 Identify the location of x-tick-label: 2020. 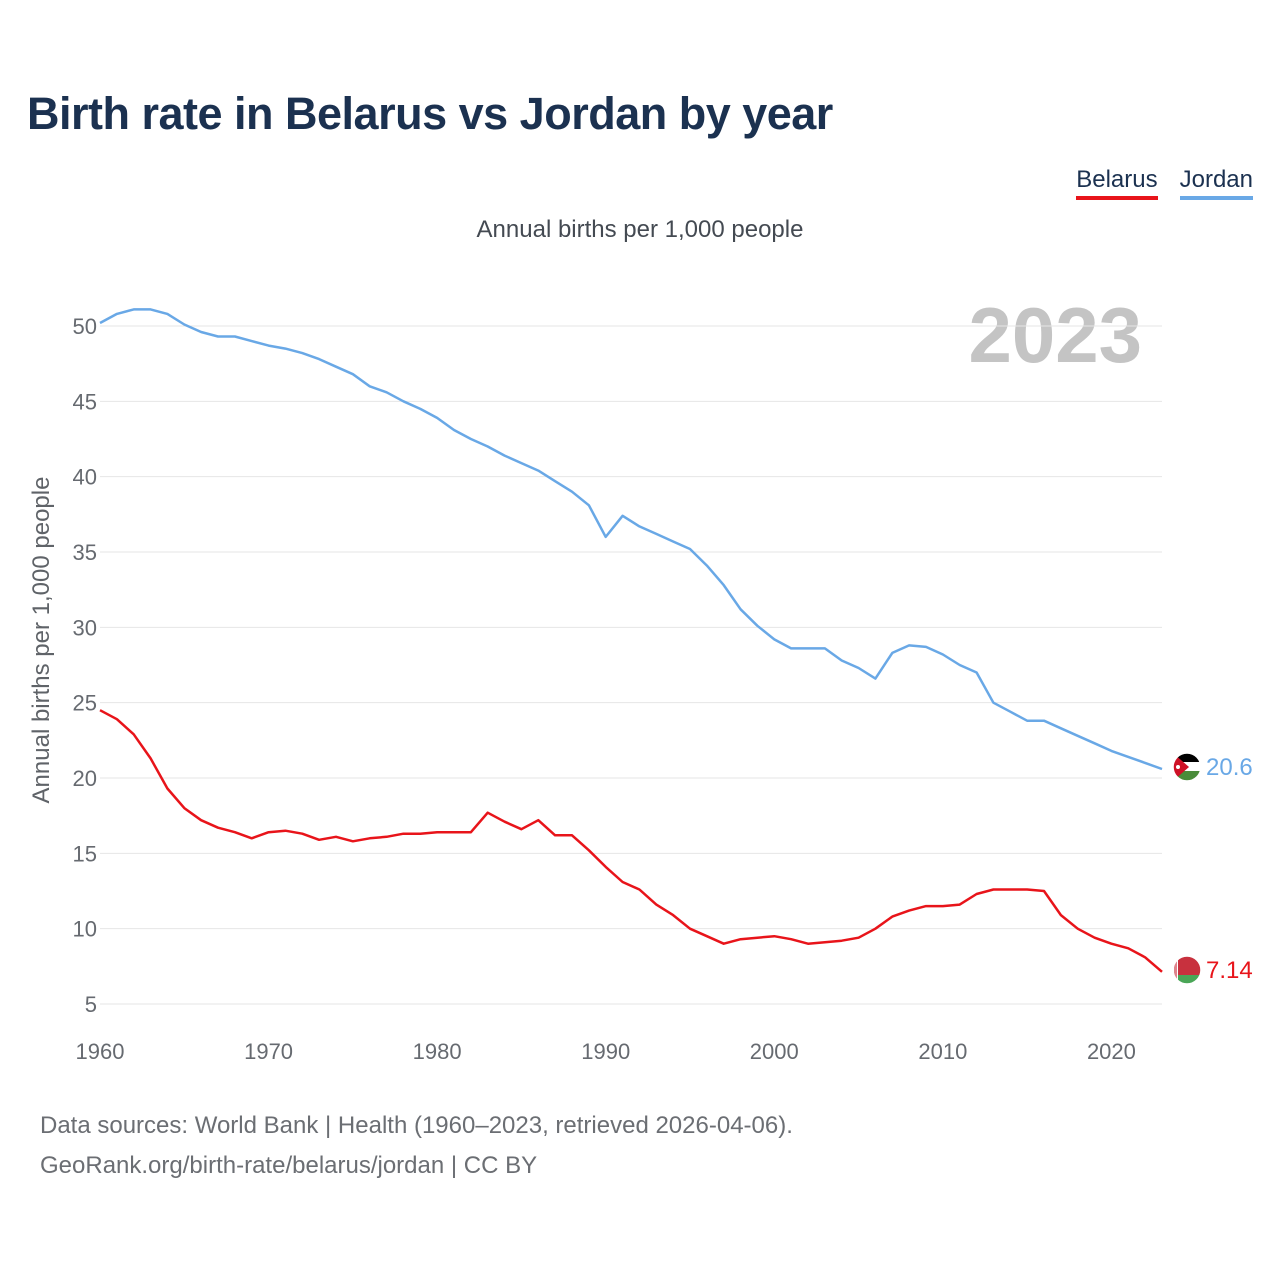
(1111, 1051).